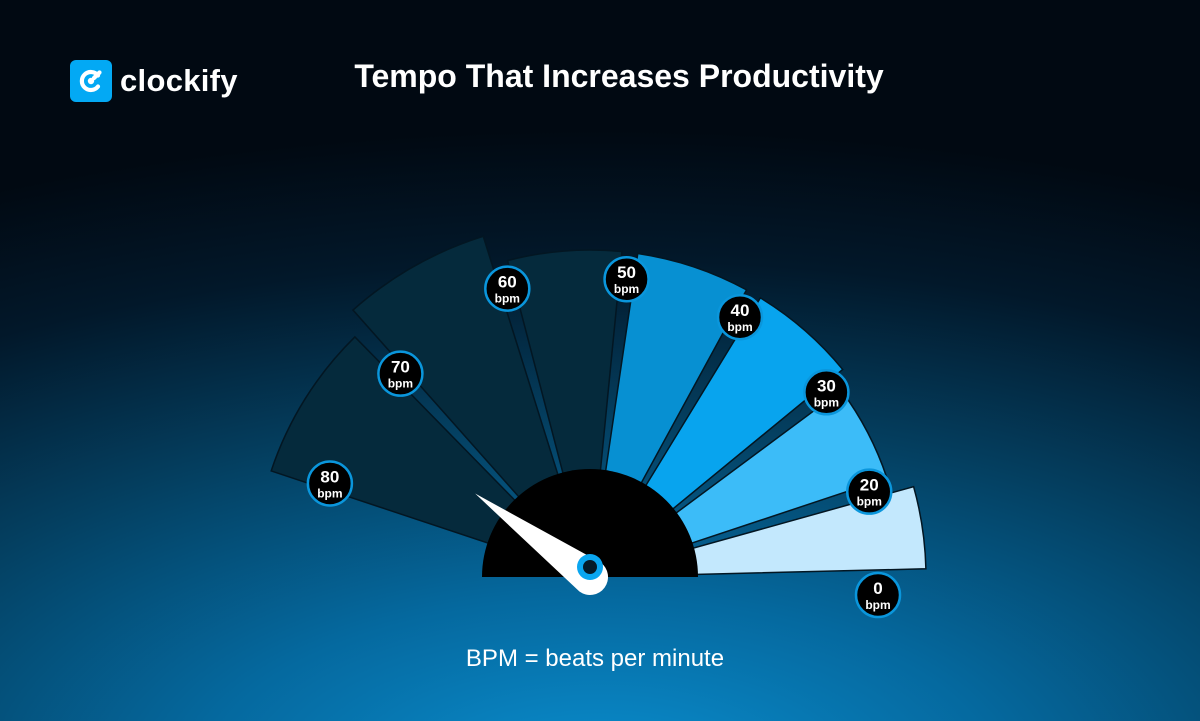 The height and width of the screenshot is (721, 1200). I want to click on tick-value: 40, so click(740, 310).